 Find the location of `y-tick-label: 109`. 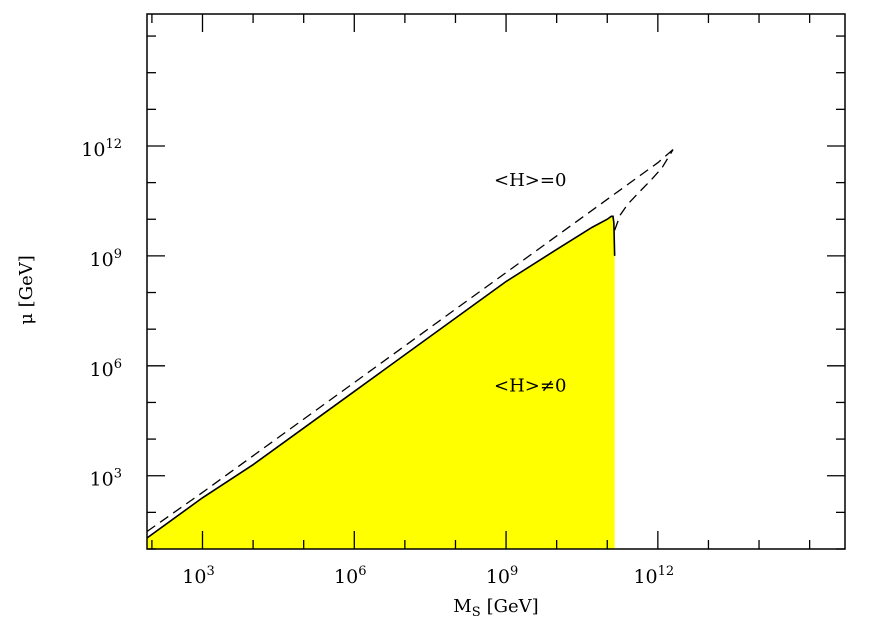

y-tick-label: 109 is located at coordinates (106, 259).